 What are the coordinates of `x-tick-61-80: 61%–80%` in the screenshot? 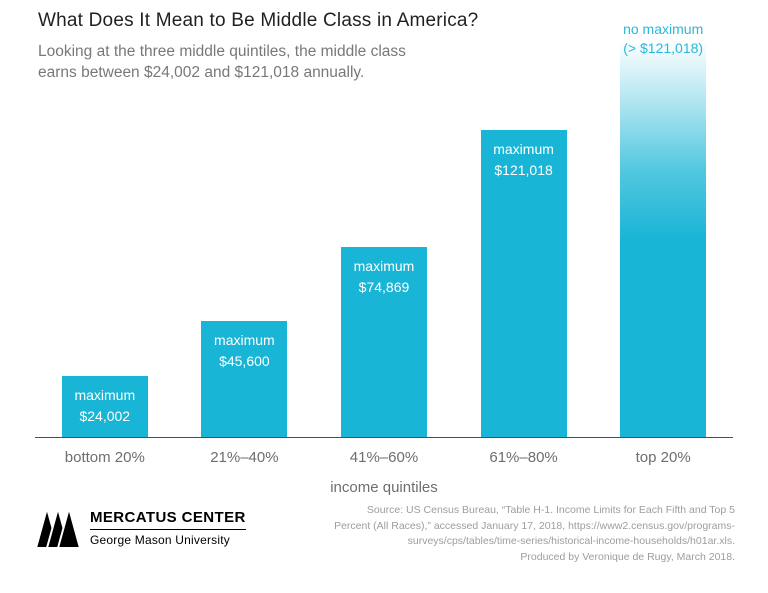 It's located at (523, 457).